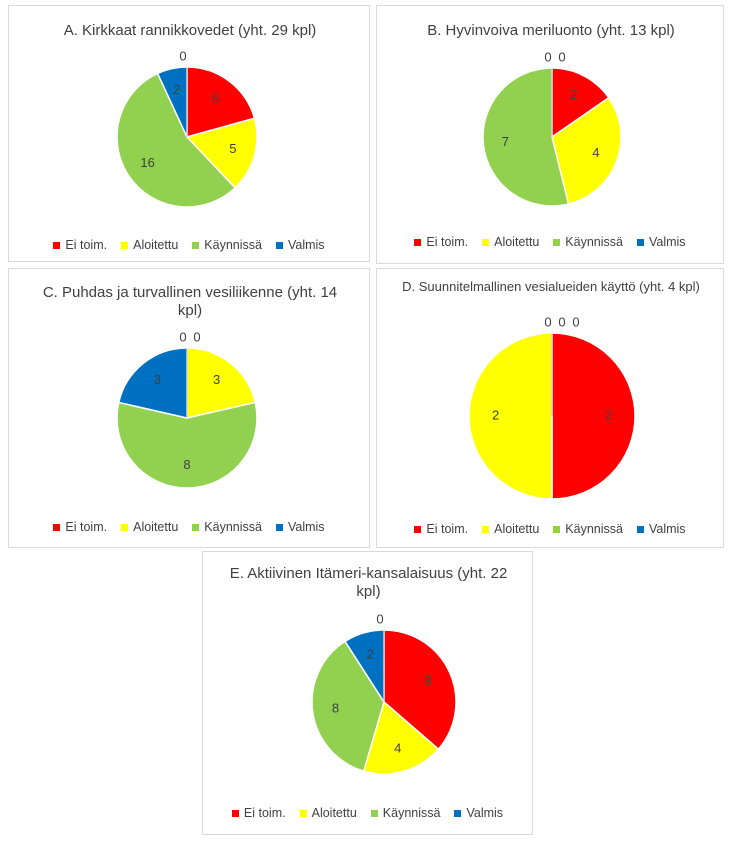  Describe the element at coordinates (232, 148) in the screenshot. I see `data-label: 5` at that location.